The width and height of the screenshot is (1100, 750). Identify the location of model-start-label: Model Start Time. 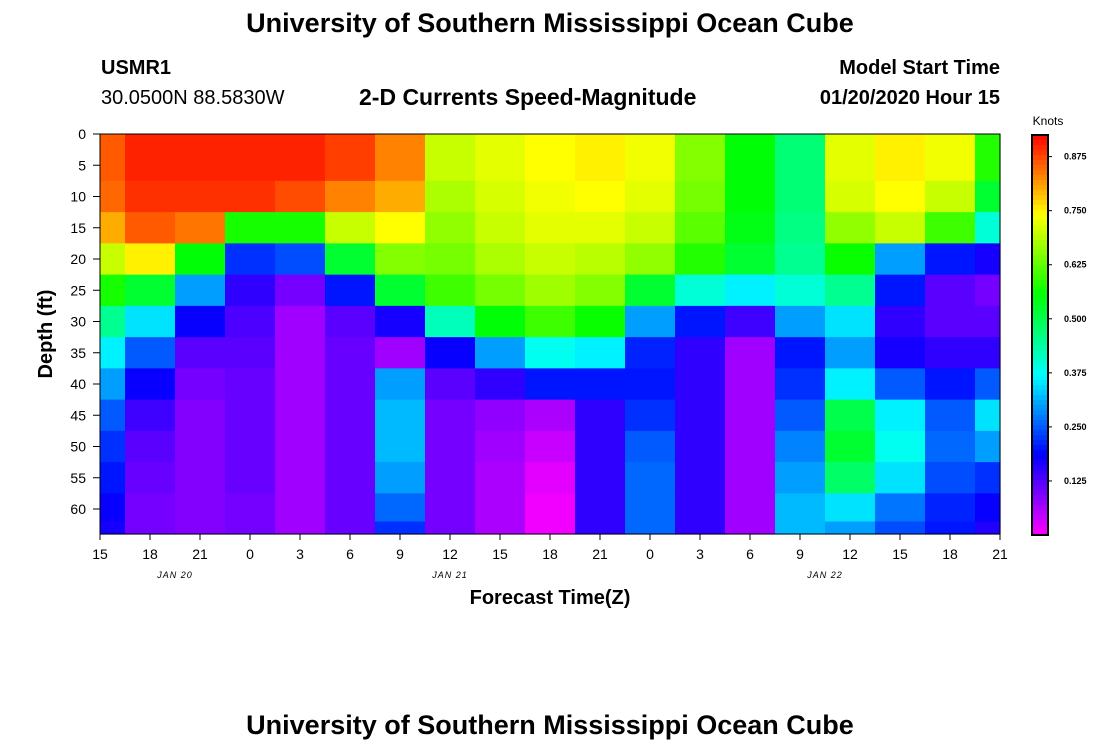
(919, 68).